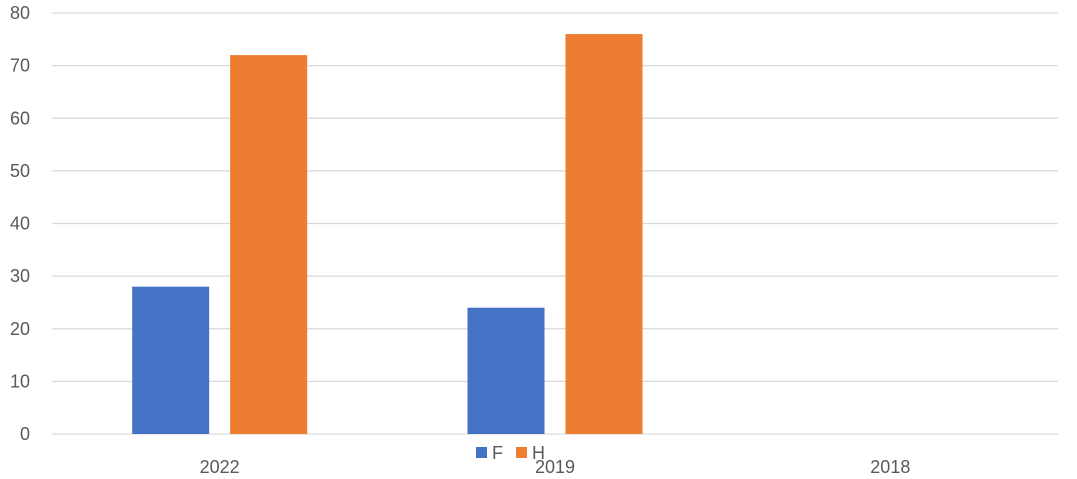 The height and width of the screenshot is (479, 1077). I want to click on legend-label-f: F, so click(497, 453).